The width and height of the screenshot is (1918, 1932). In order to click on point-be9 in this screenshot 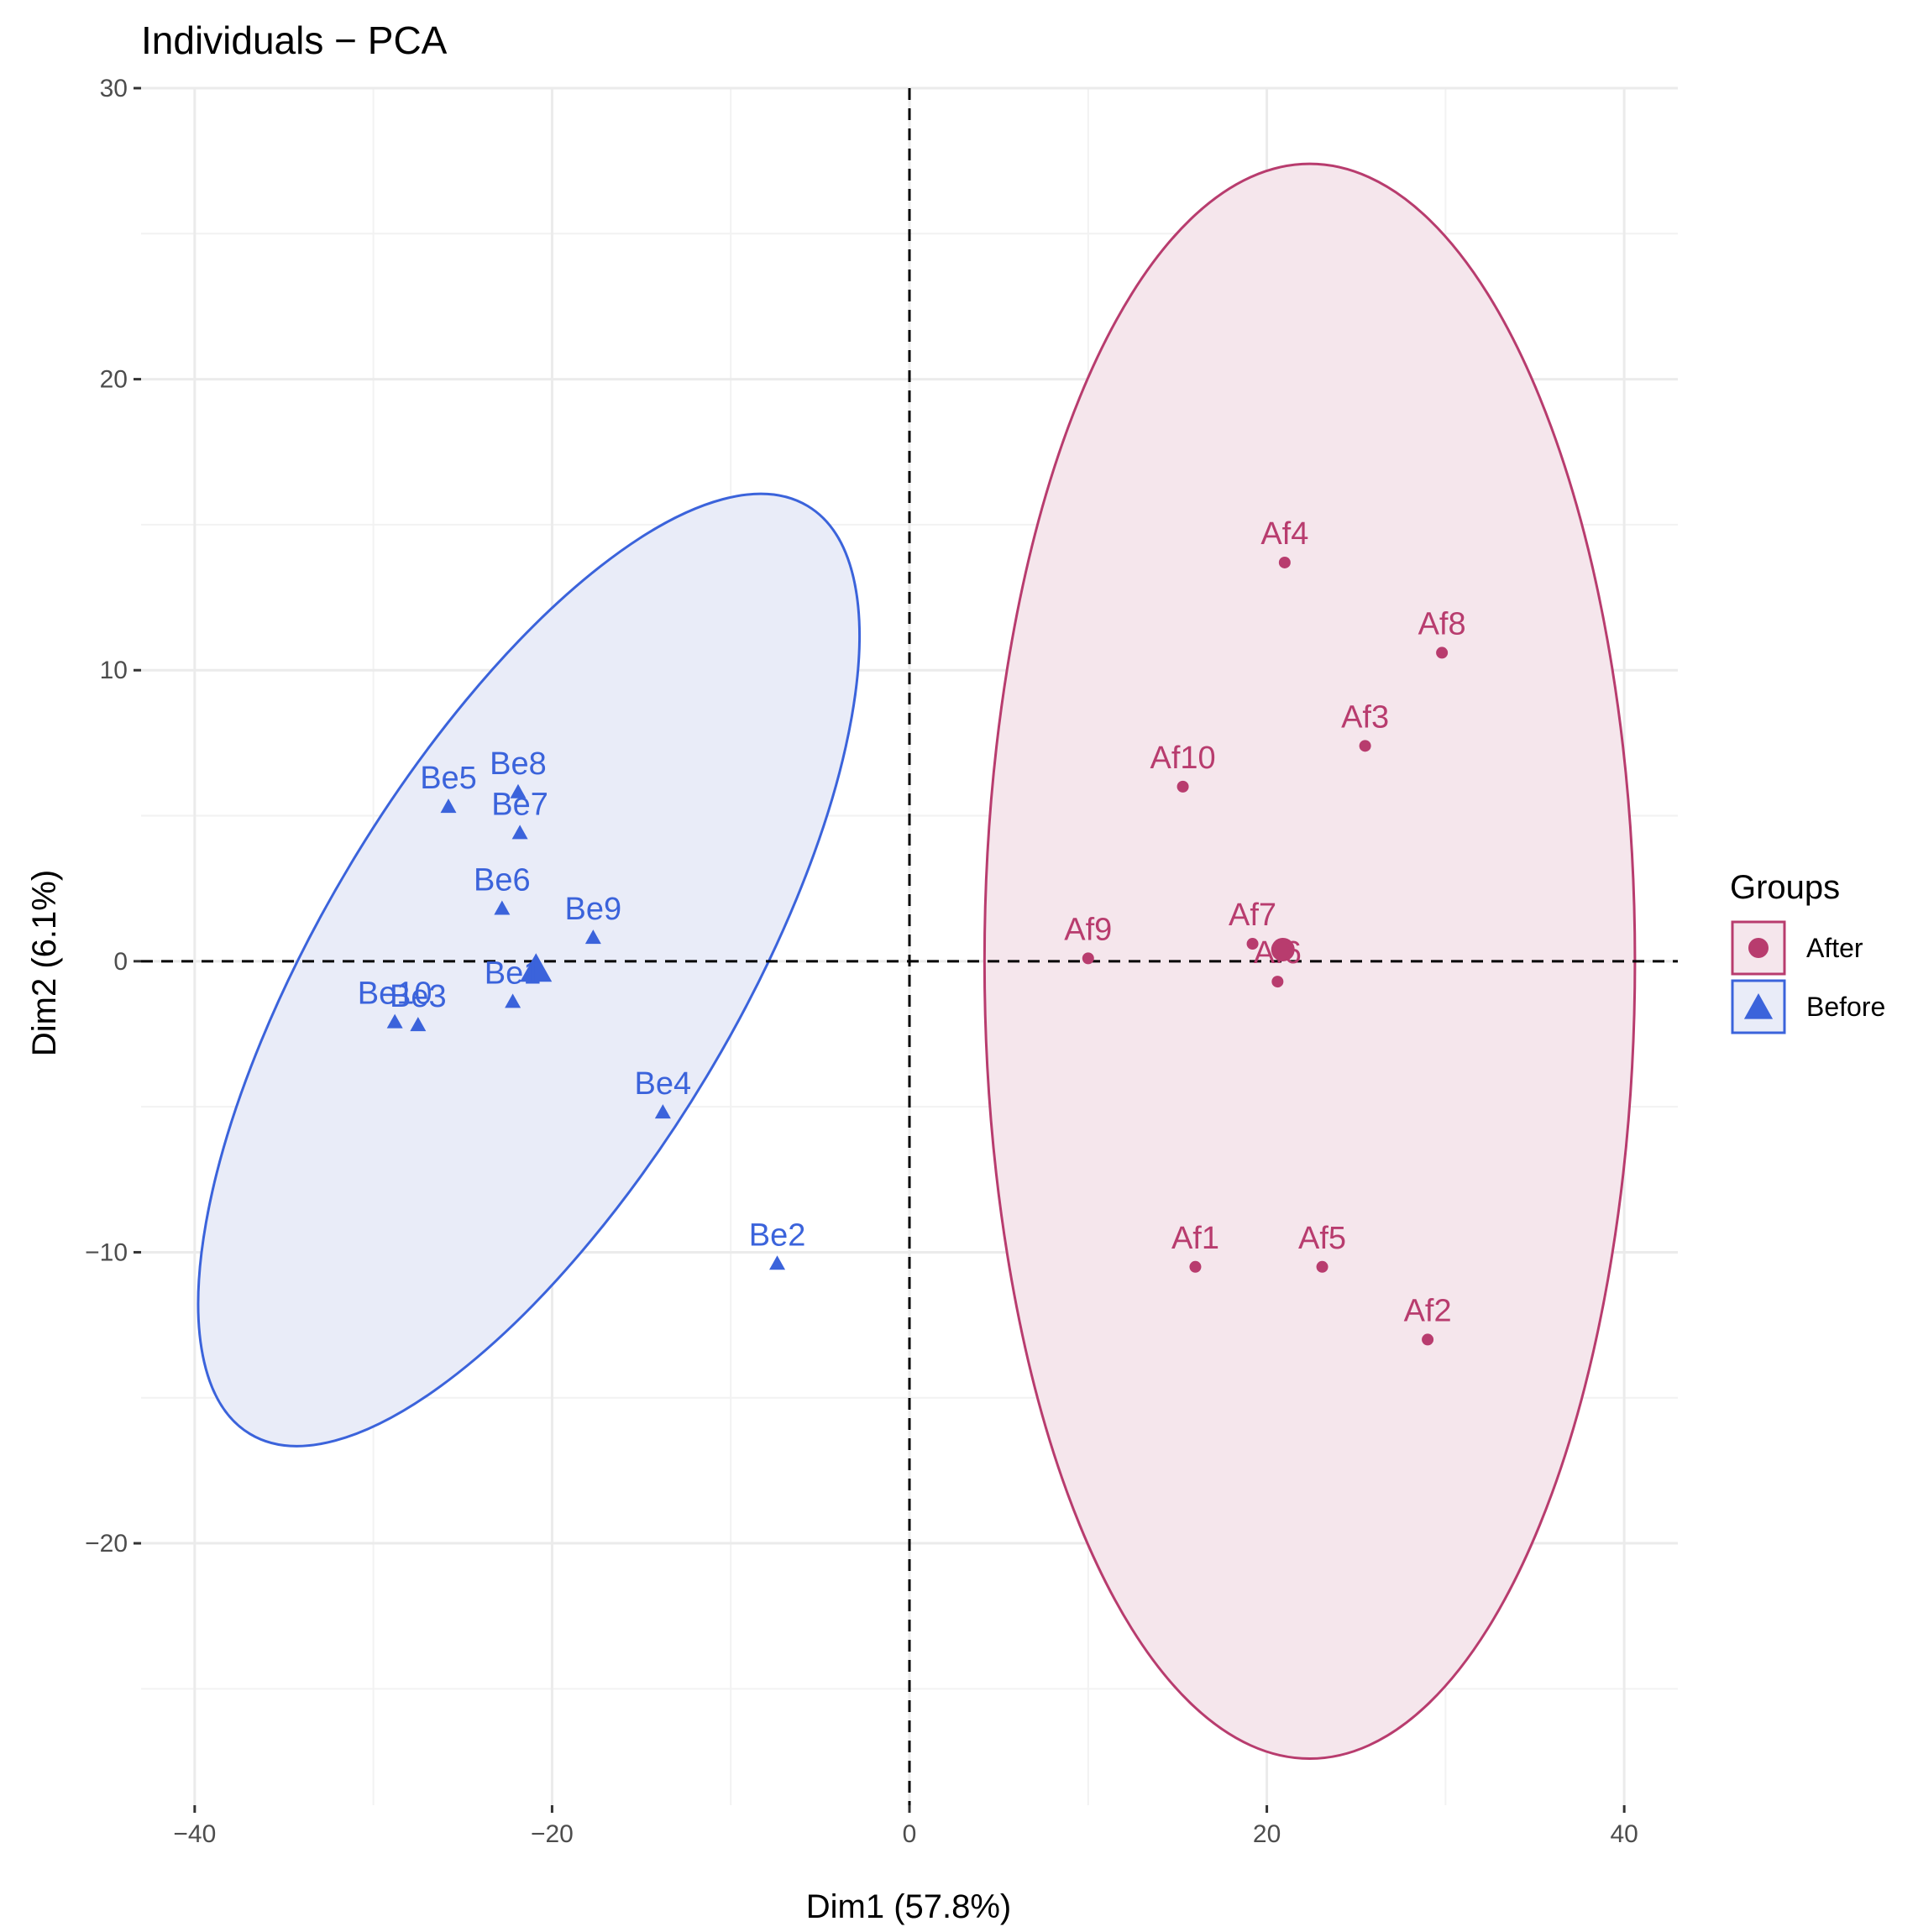, I will do `click(592, 937)`.